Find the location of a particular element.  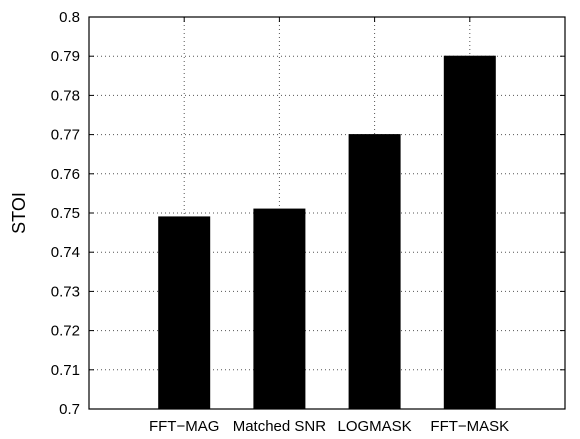

y-tick-label: 0.8 is located at coordinates (69, 17).